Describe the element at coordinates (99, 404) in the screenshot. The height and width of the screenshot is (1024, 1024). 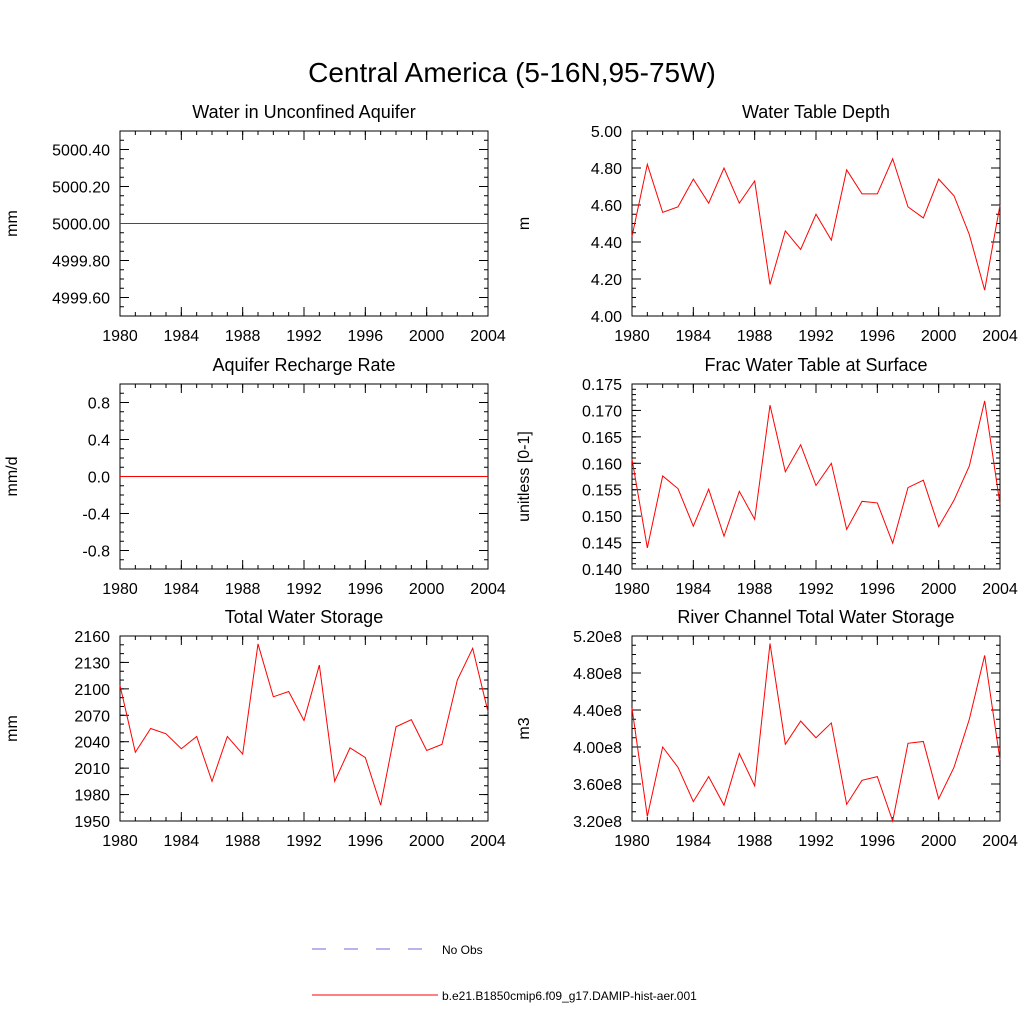
I see `y-tick-label: 0.8` at that location.